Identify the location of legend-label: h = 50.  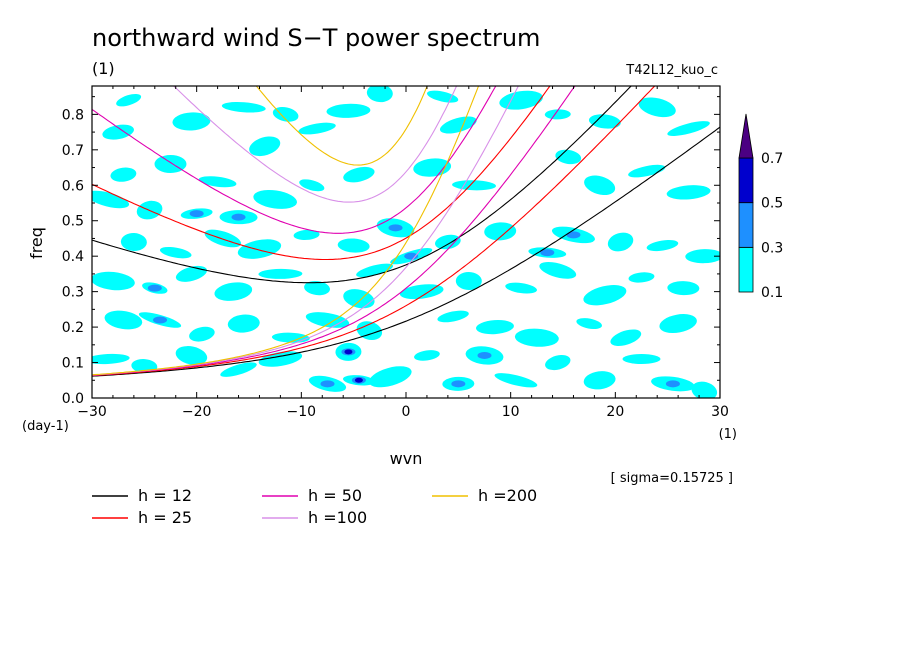
(335, 495).